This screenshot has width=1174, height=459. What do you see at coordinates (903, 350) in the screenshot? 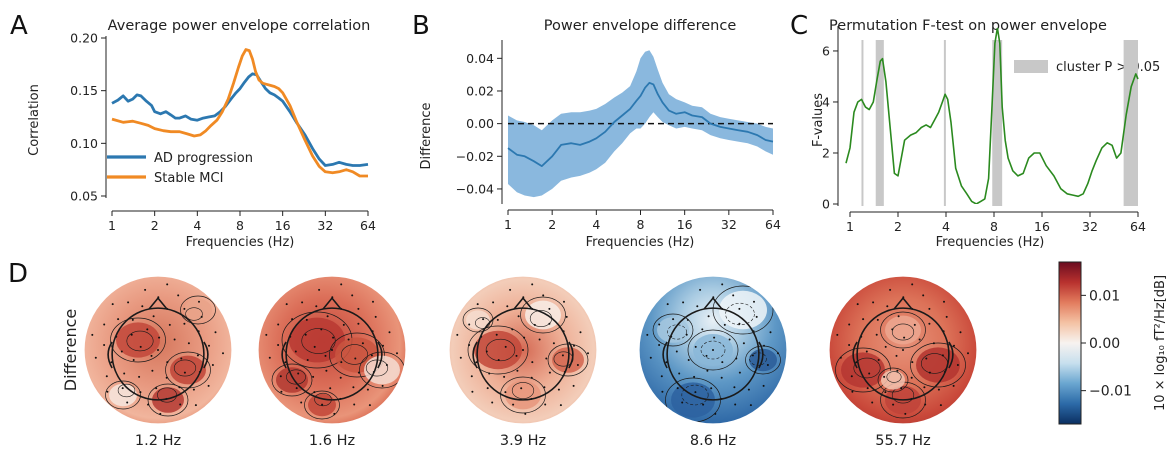
I see `topomap-5-rim` at bounding box center [903, 350].